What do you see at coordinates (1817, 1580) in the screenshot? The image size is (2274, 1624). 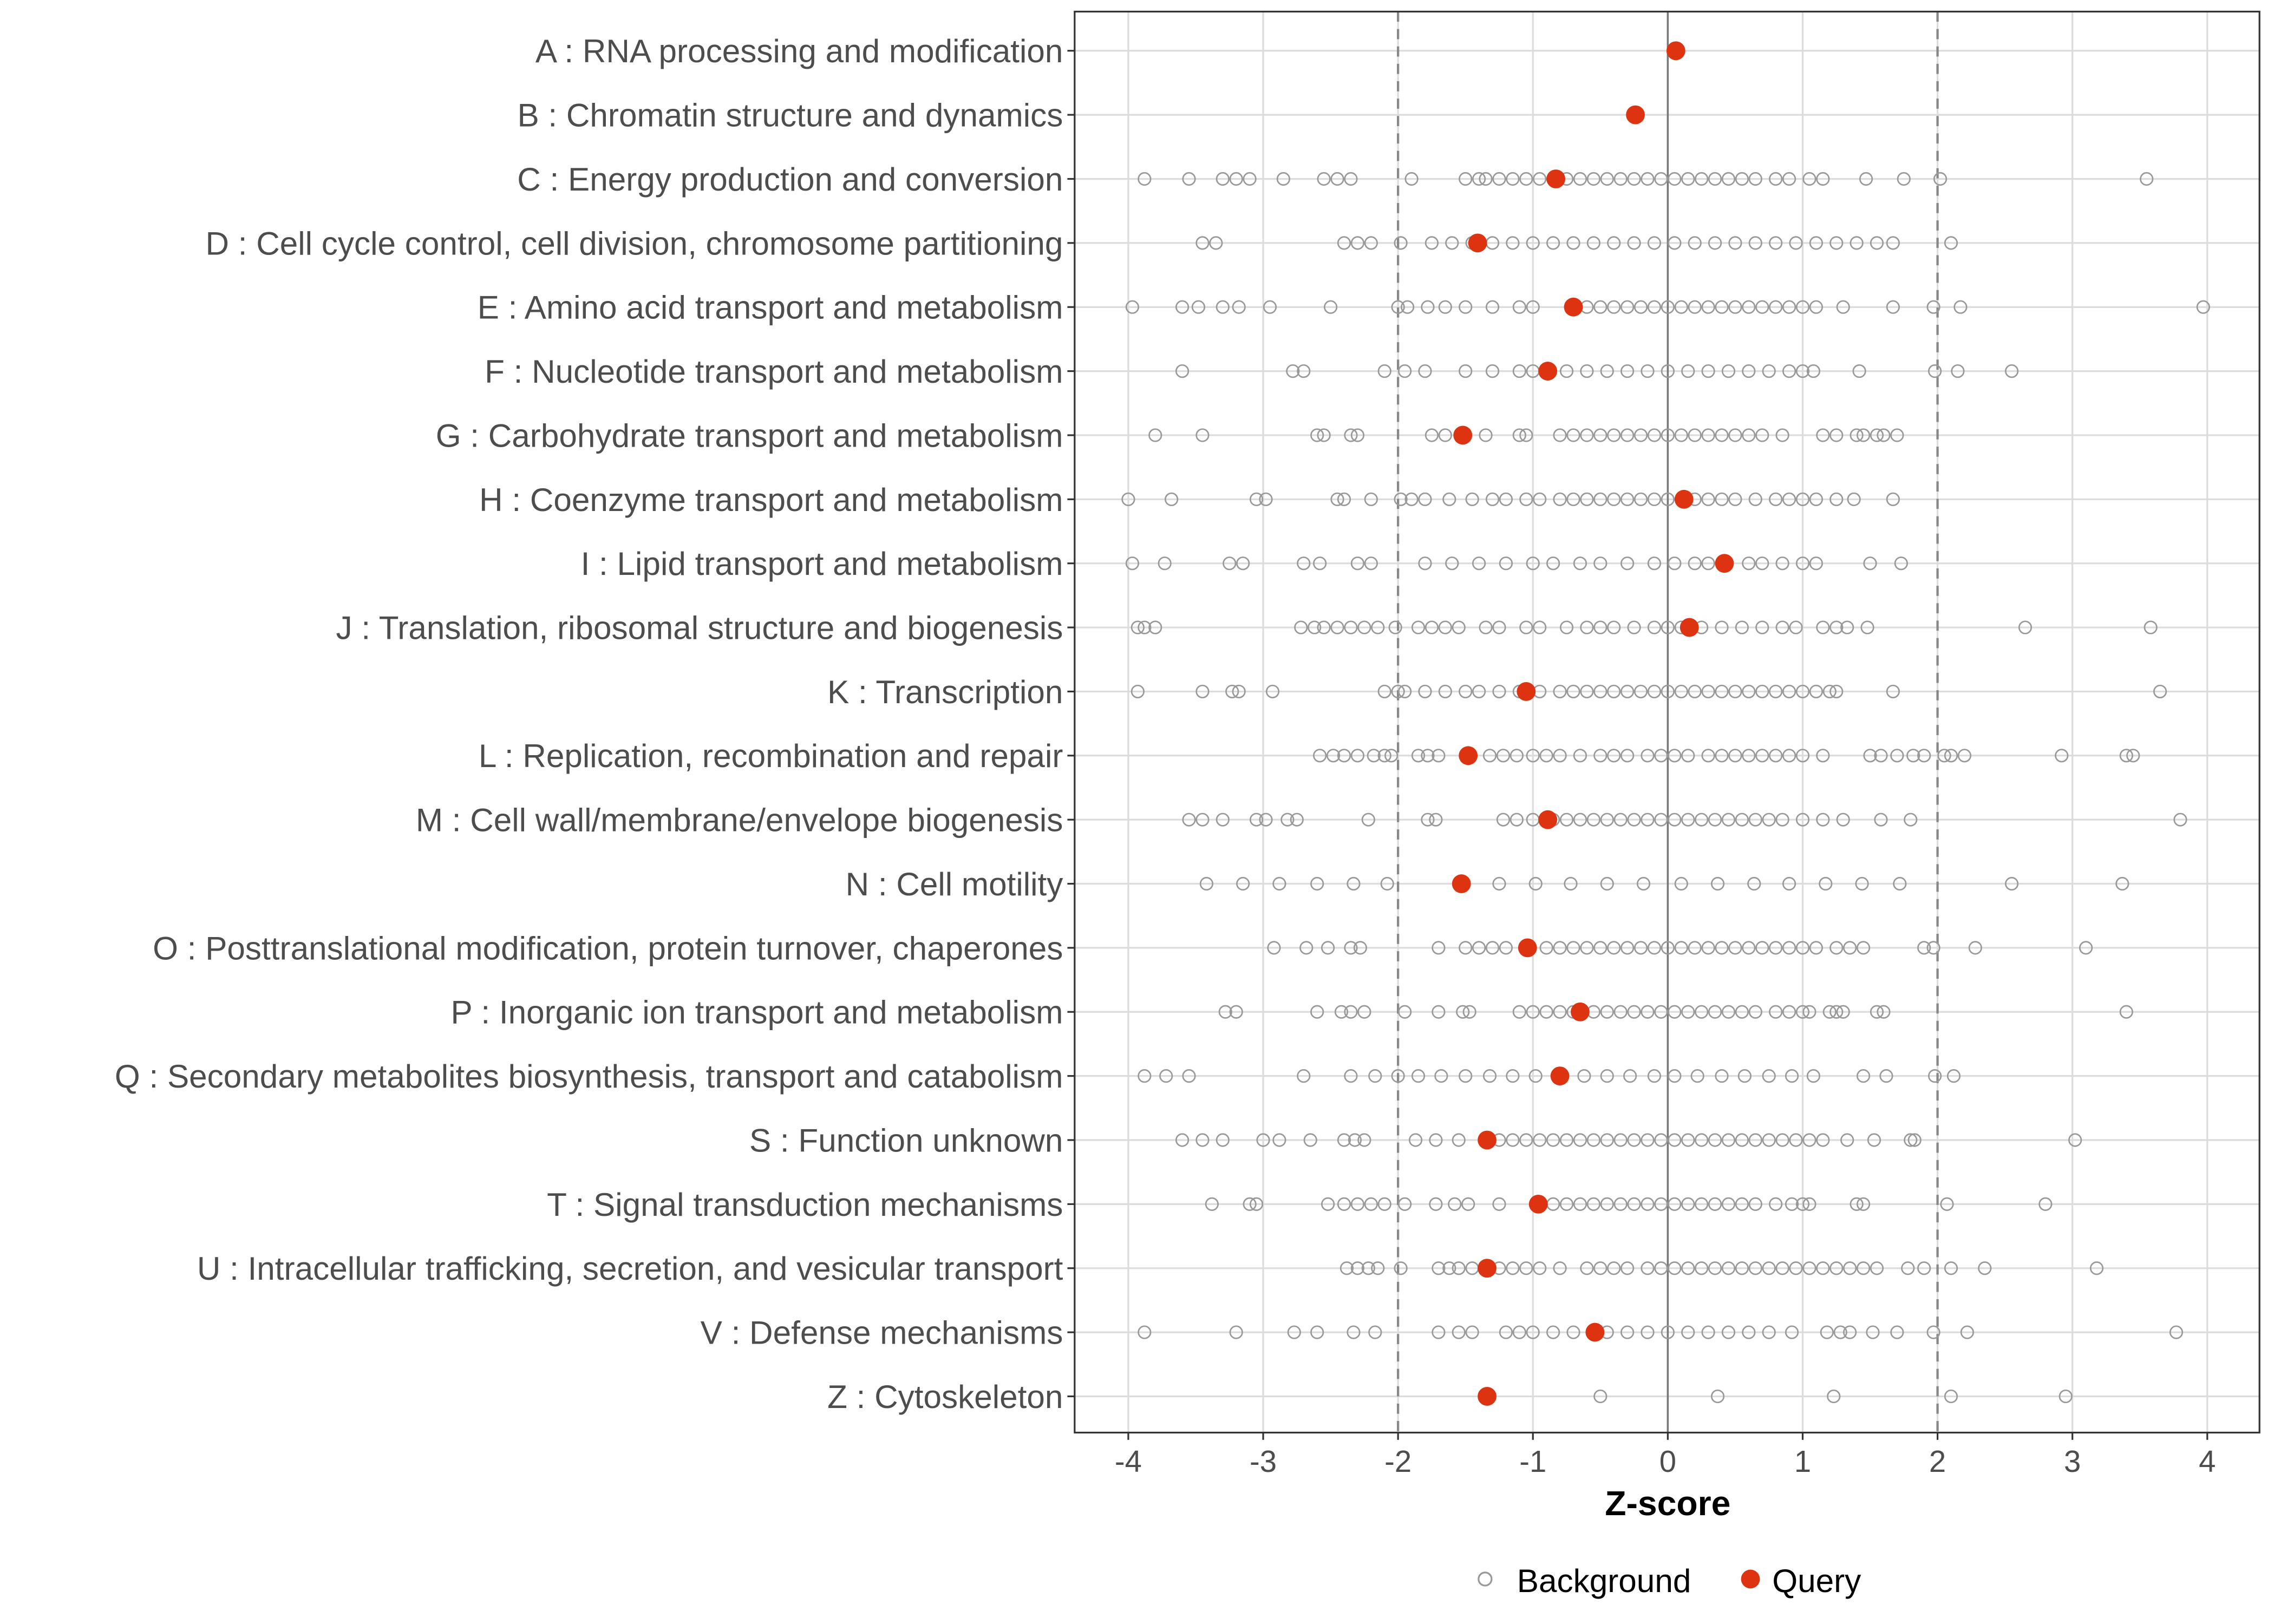 I see `legend-query-label: Query` at bounding box center [1817, 1580].